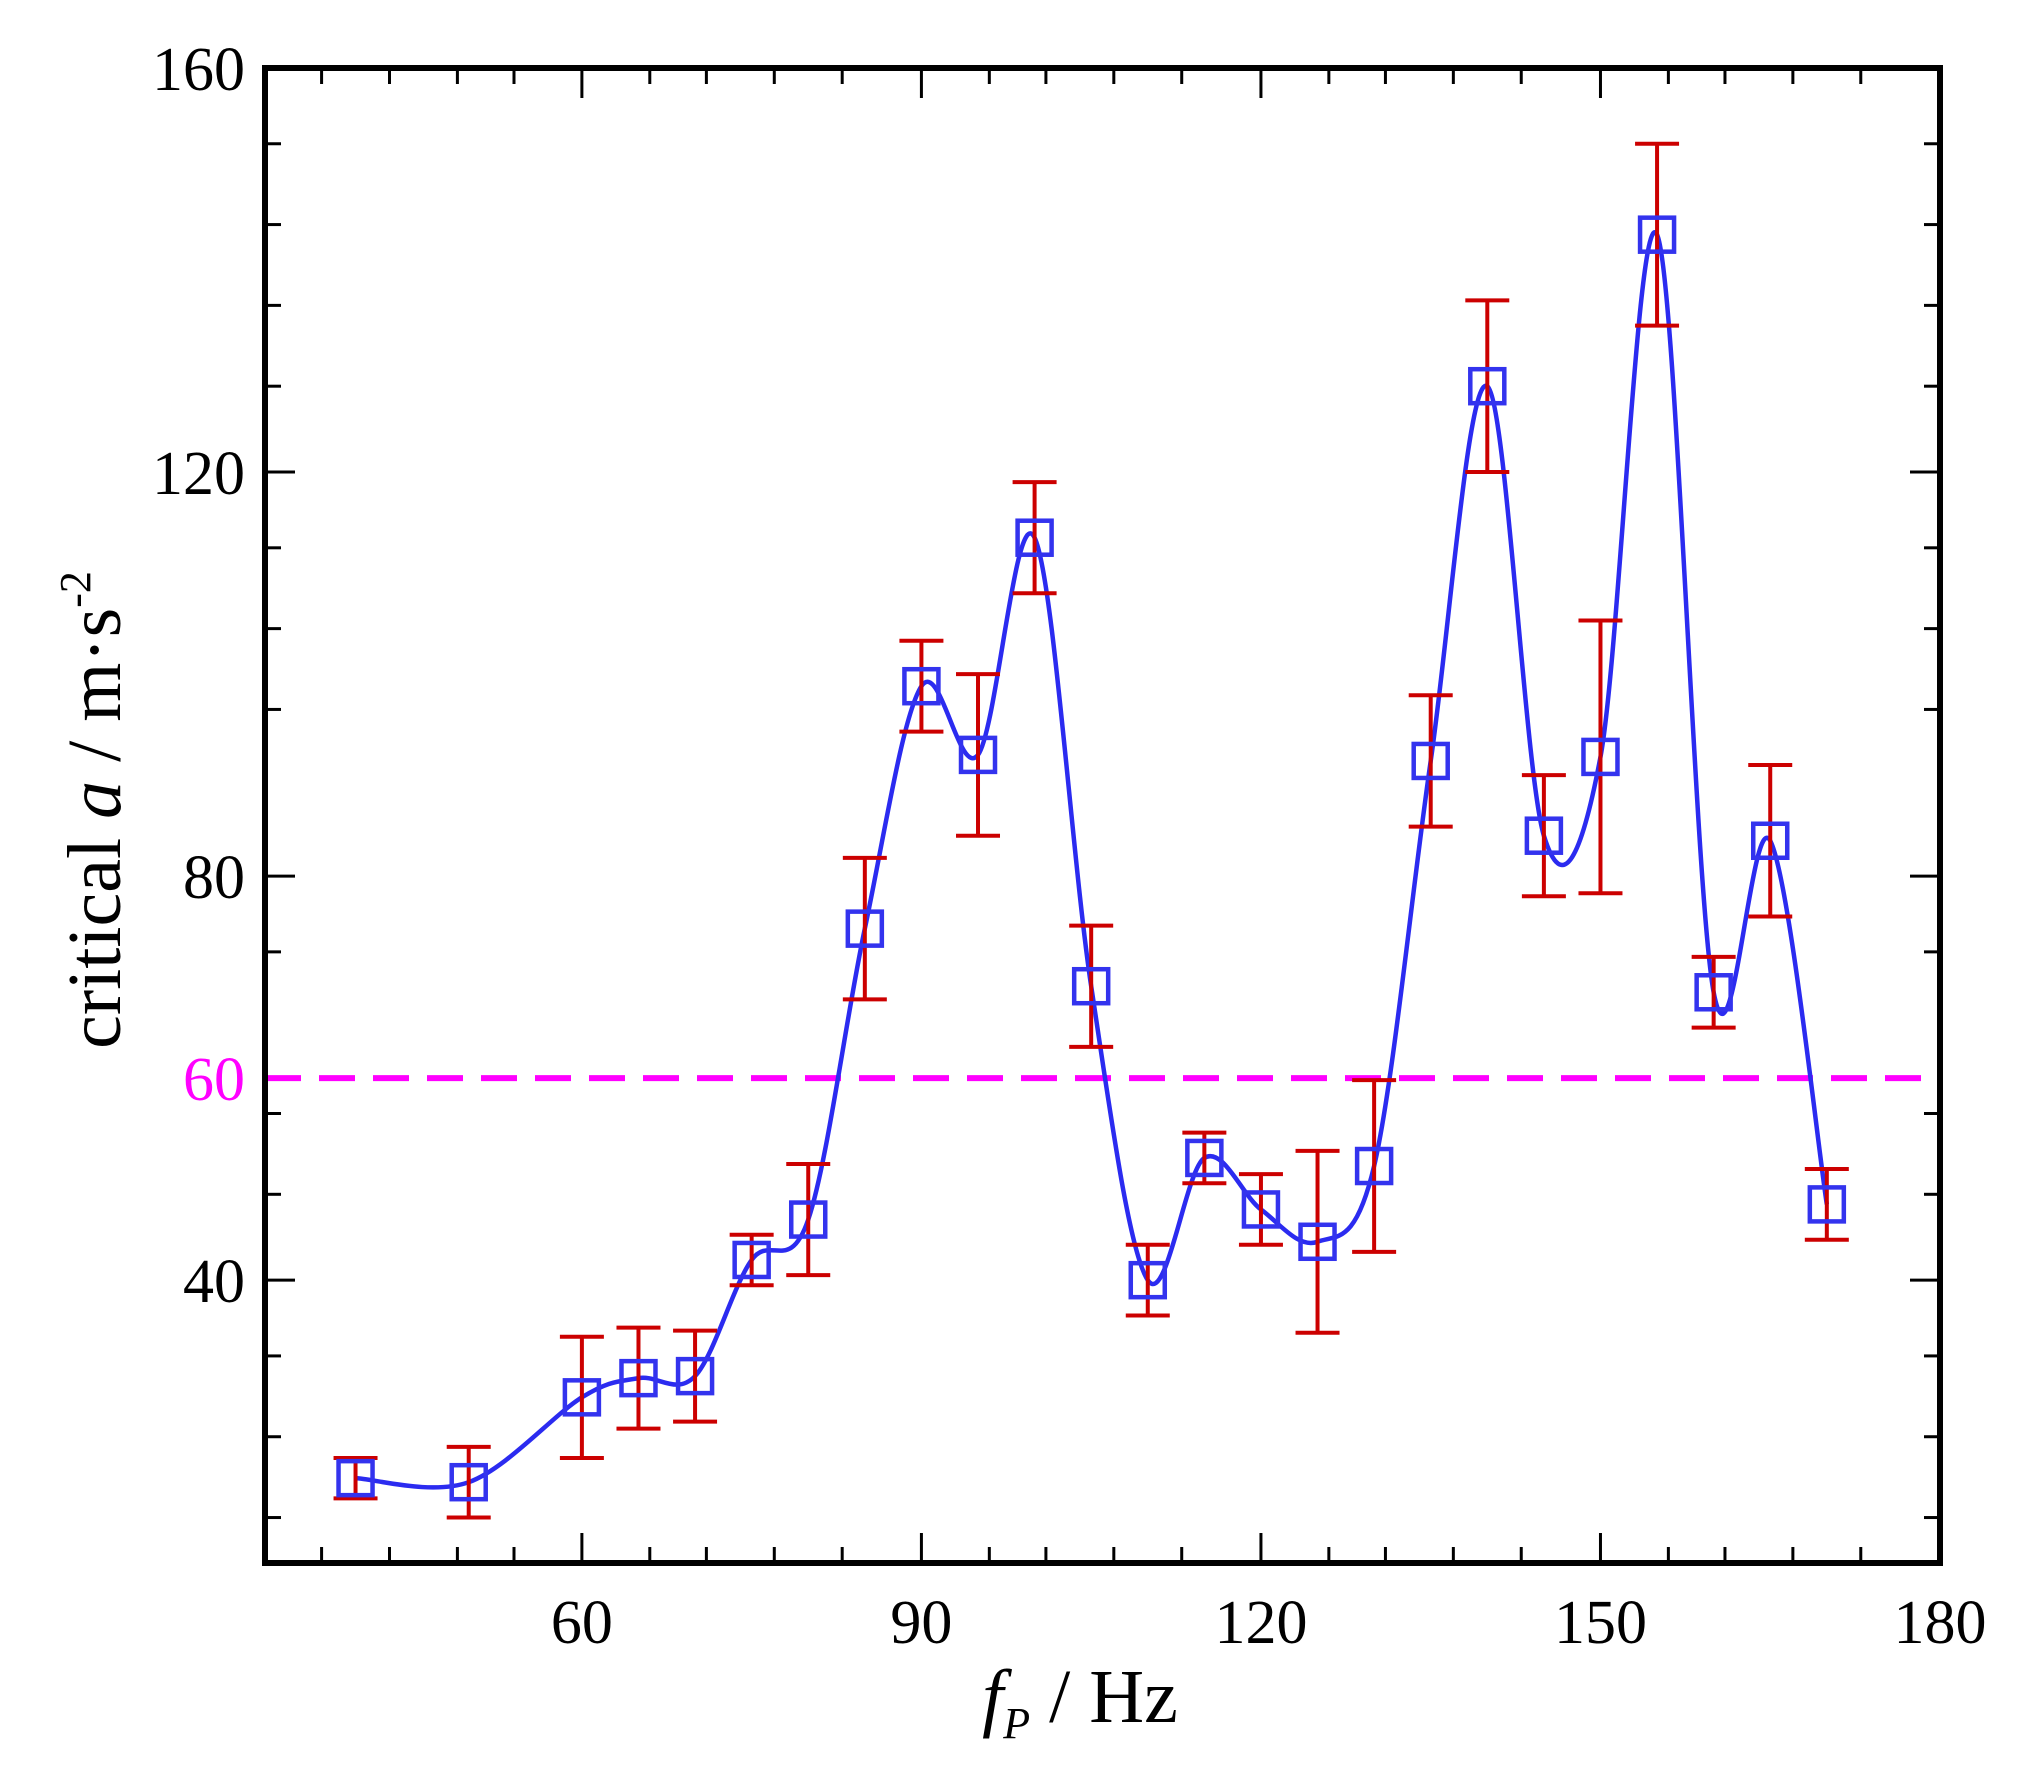 The image size is (2030, 1765). Describe the element at coordinates (1260, 1623) in the screenshot. I see `x-tick-label: 120` at that location.